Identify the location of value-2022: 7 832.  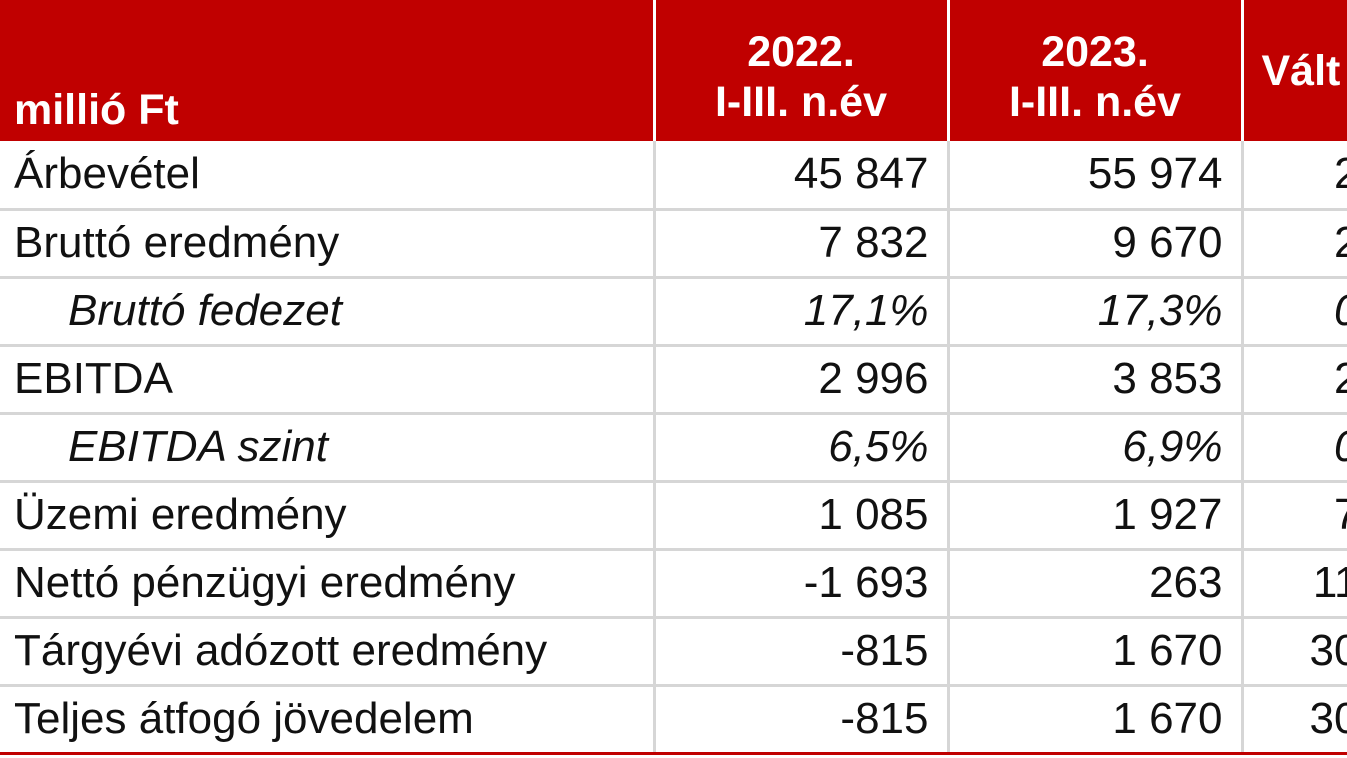
(802, 244).